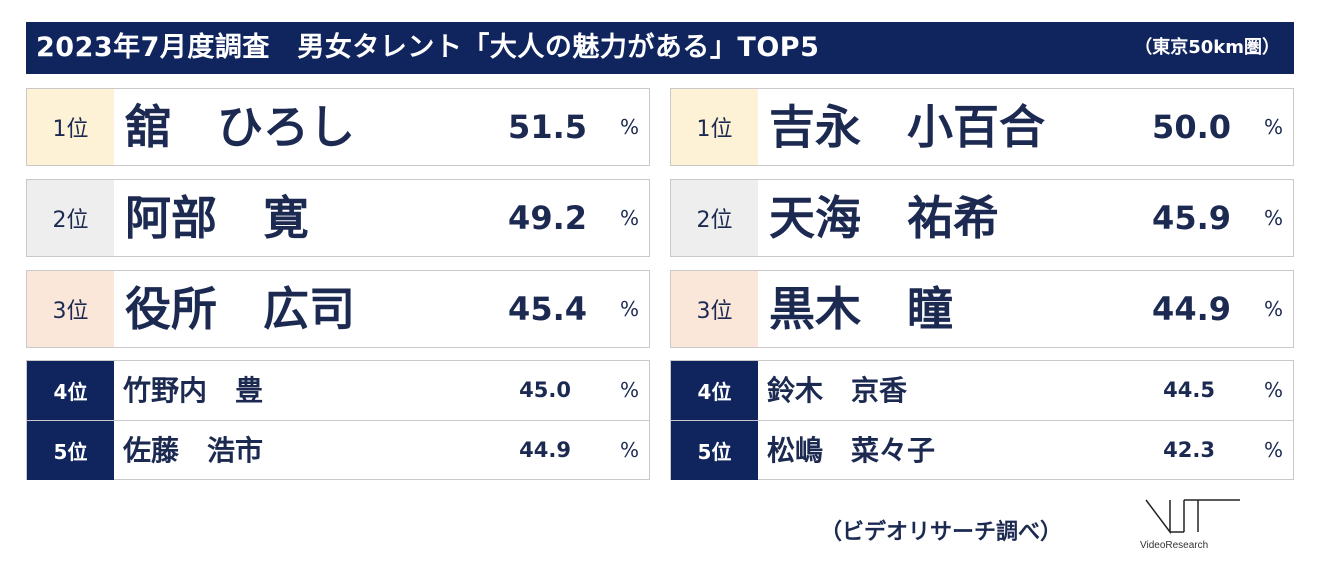 The image size is (1318, 568). I want to click on score-value: 45.4, so click(547, 309).